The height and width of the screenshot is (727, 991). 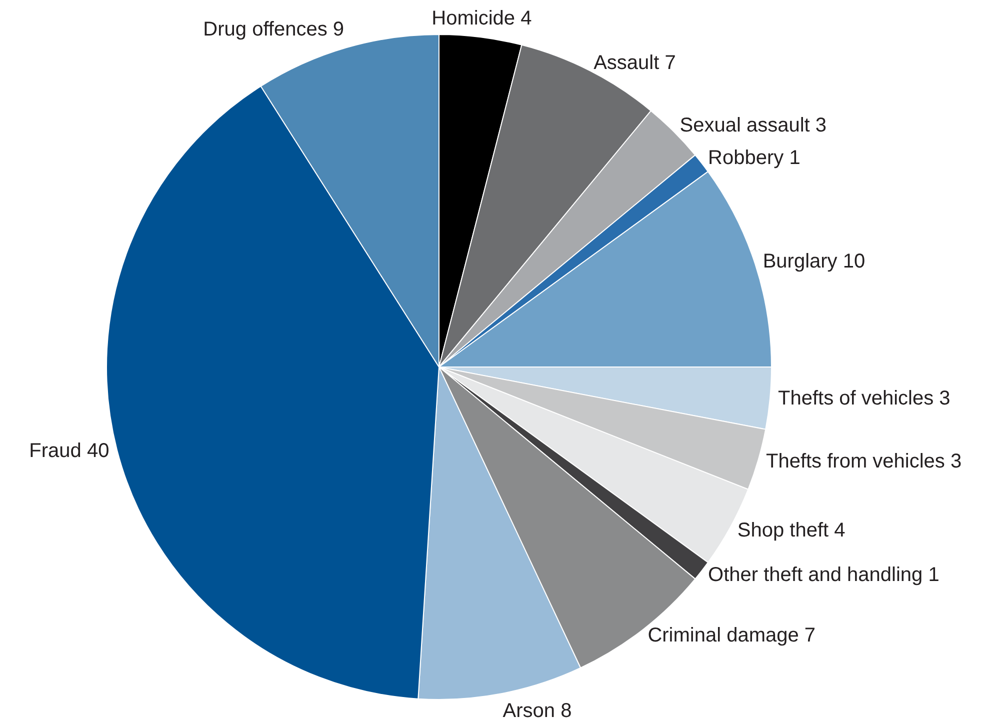 What do you see at coordinates (749, 157) in the screenshot?
I see `slice-label: Robbery` at bounding box center [749, 157].